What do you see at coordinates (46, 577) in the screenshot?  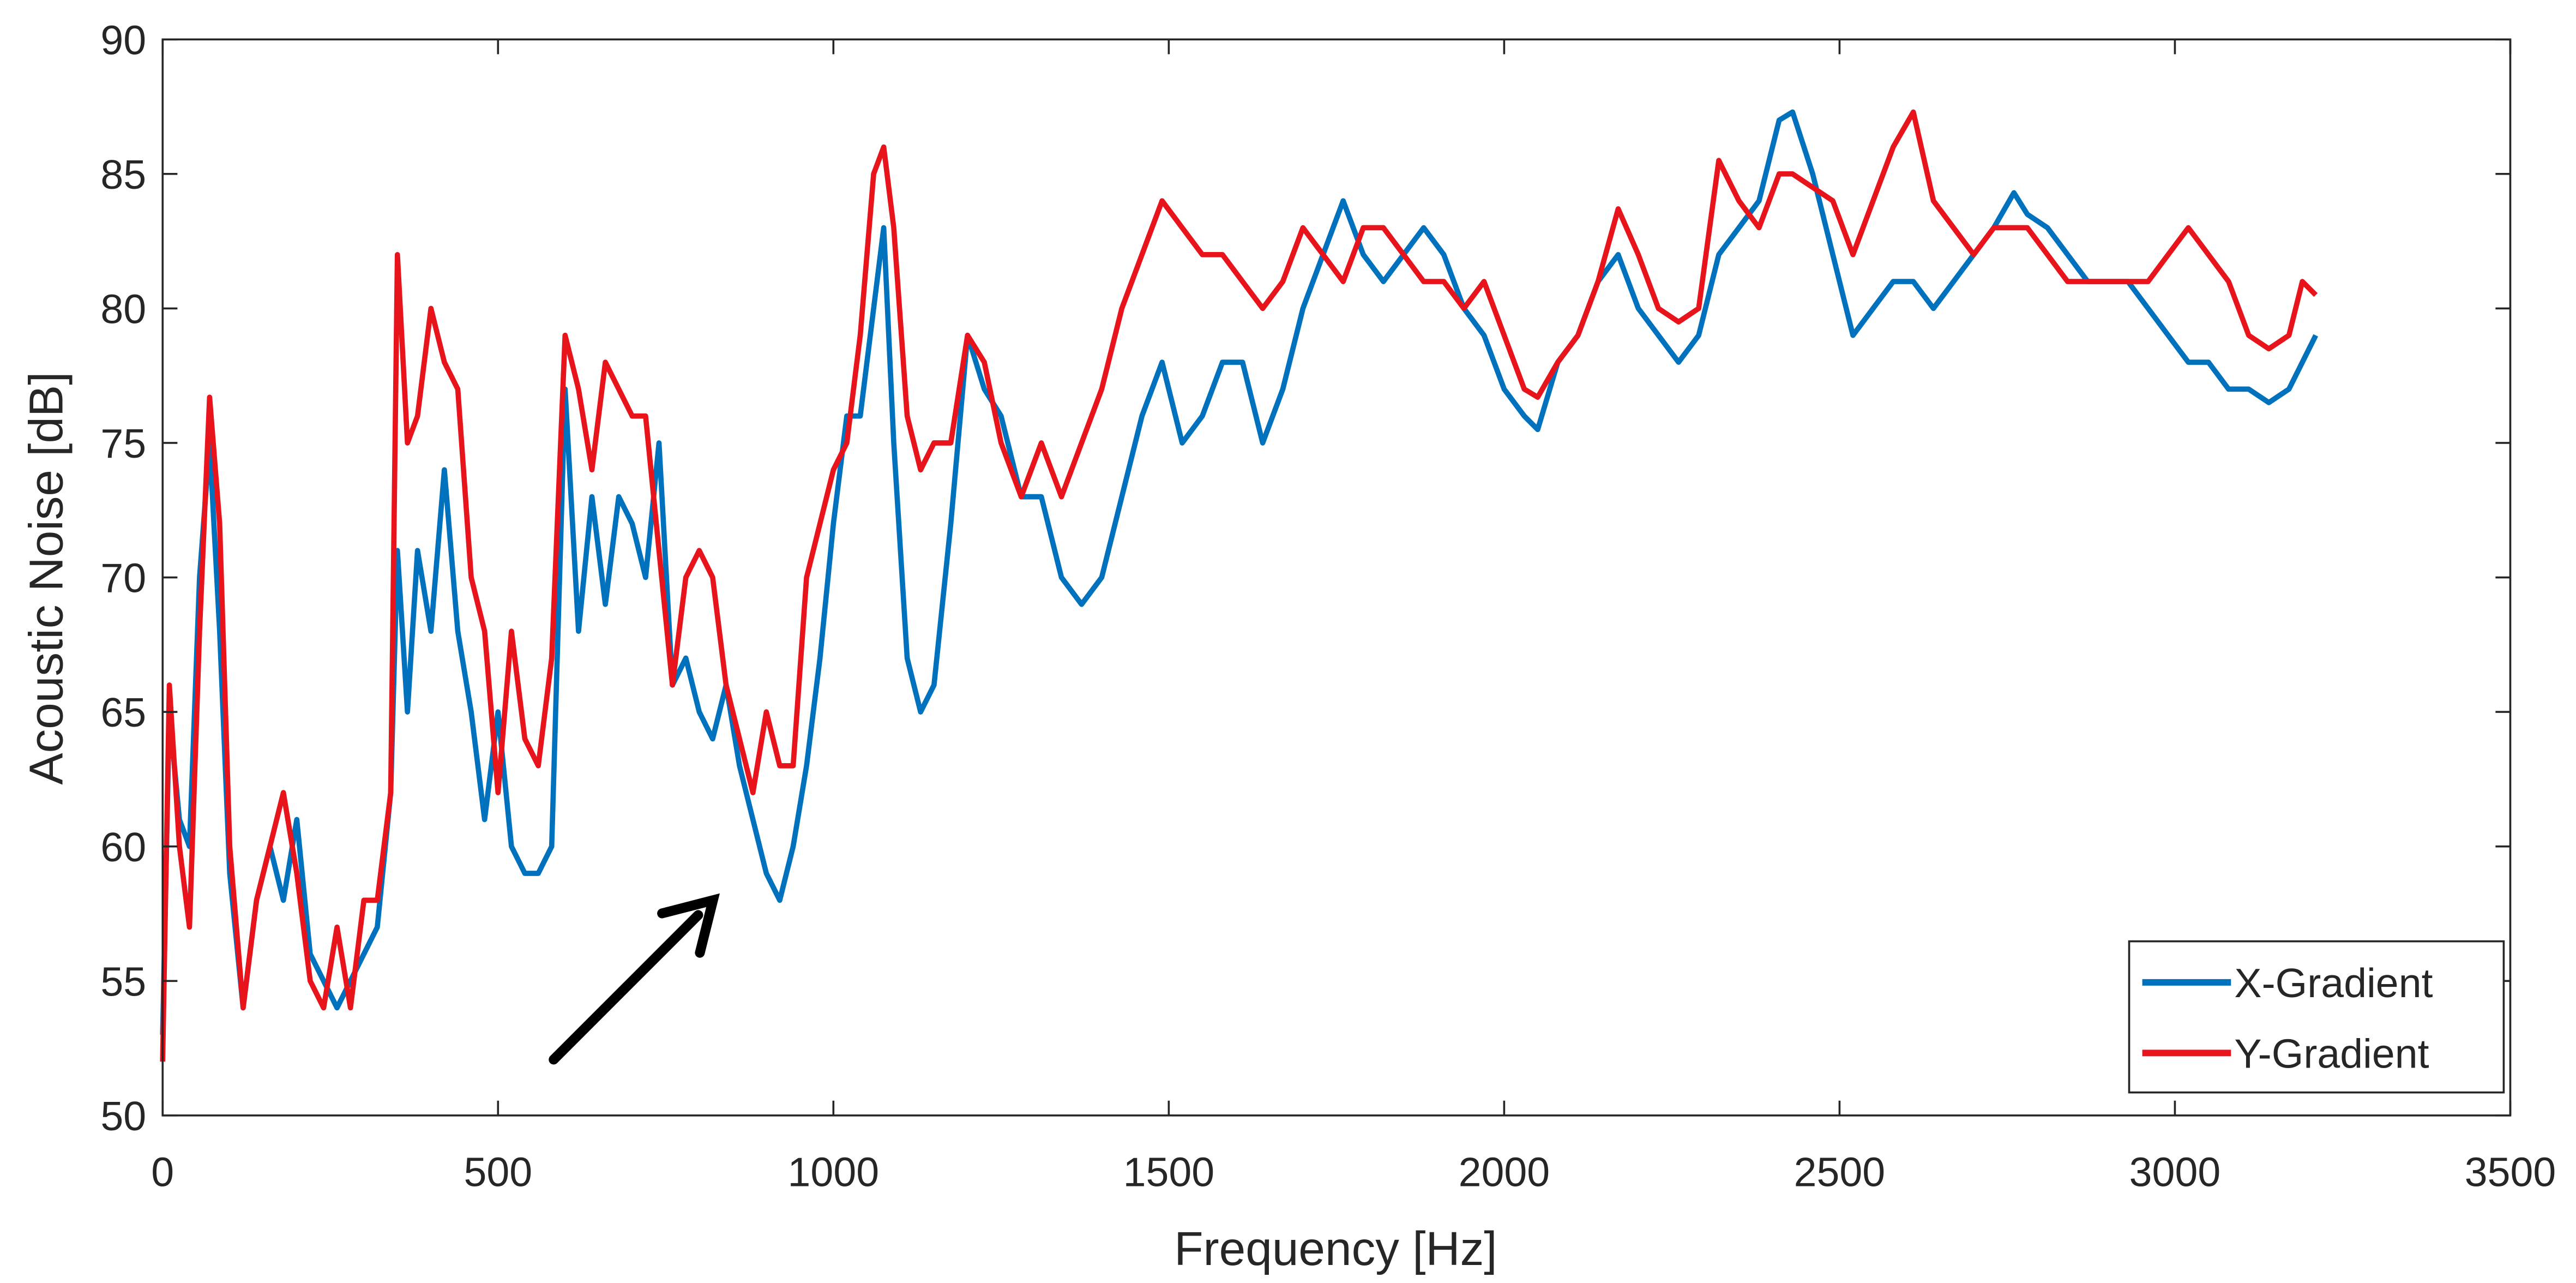 I see `y-axis-label: Acoustic Noise [dB]` at bounding box center [46, 577].